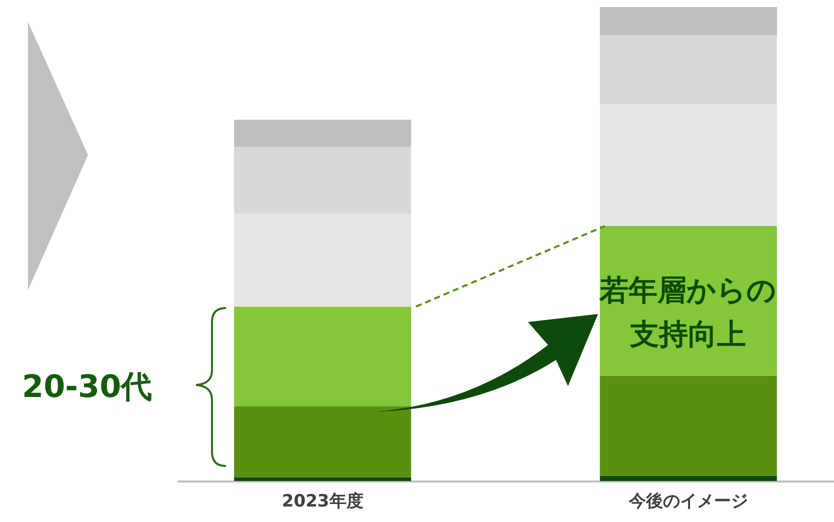 This screenshot has height=522, width=834. Describe the element at coordinates (87, 387) in the screenshot. I see `text: 20-30代` at that location.